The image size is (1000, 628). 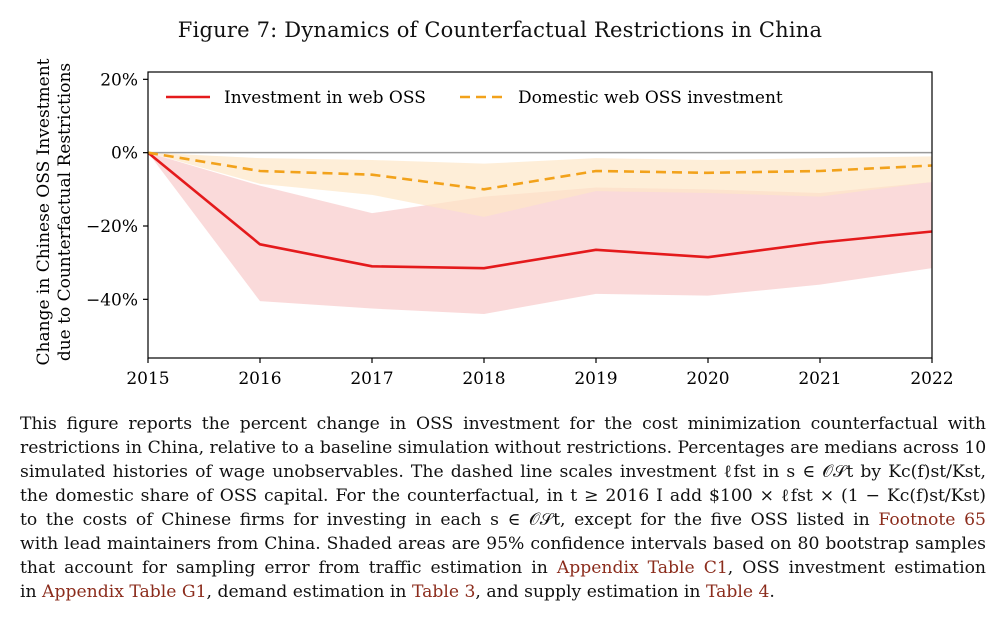 What do you see at coordinates (819, 379) in the screenshot?
I see `x-tick-label: 2021` at bounding box center [819, 379].